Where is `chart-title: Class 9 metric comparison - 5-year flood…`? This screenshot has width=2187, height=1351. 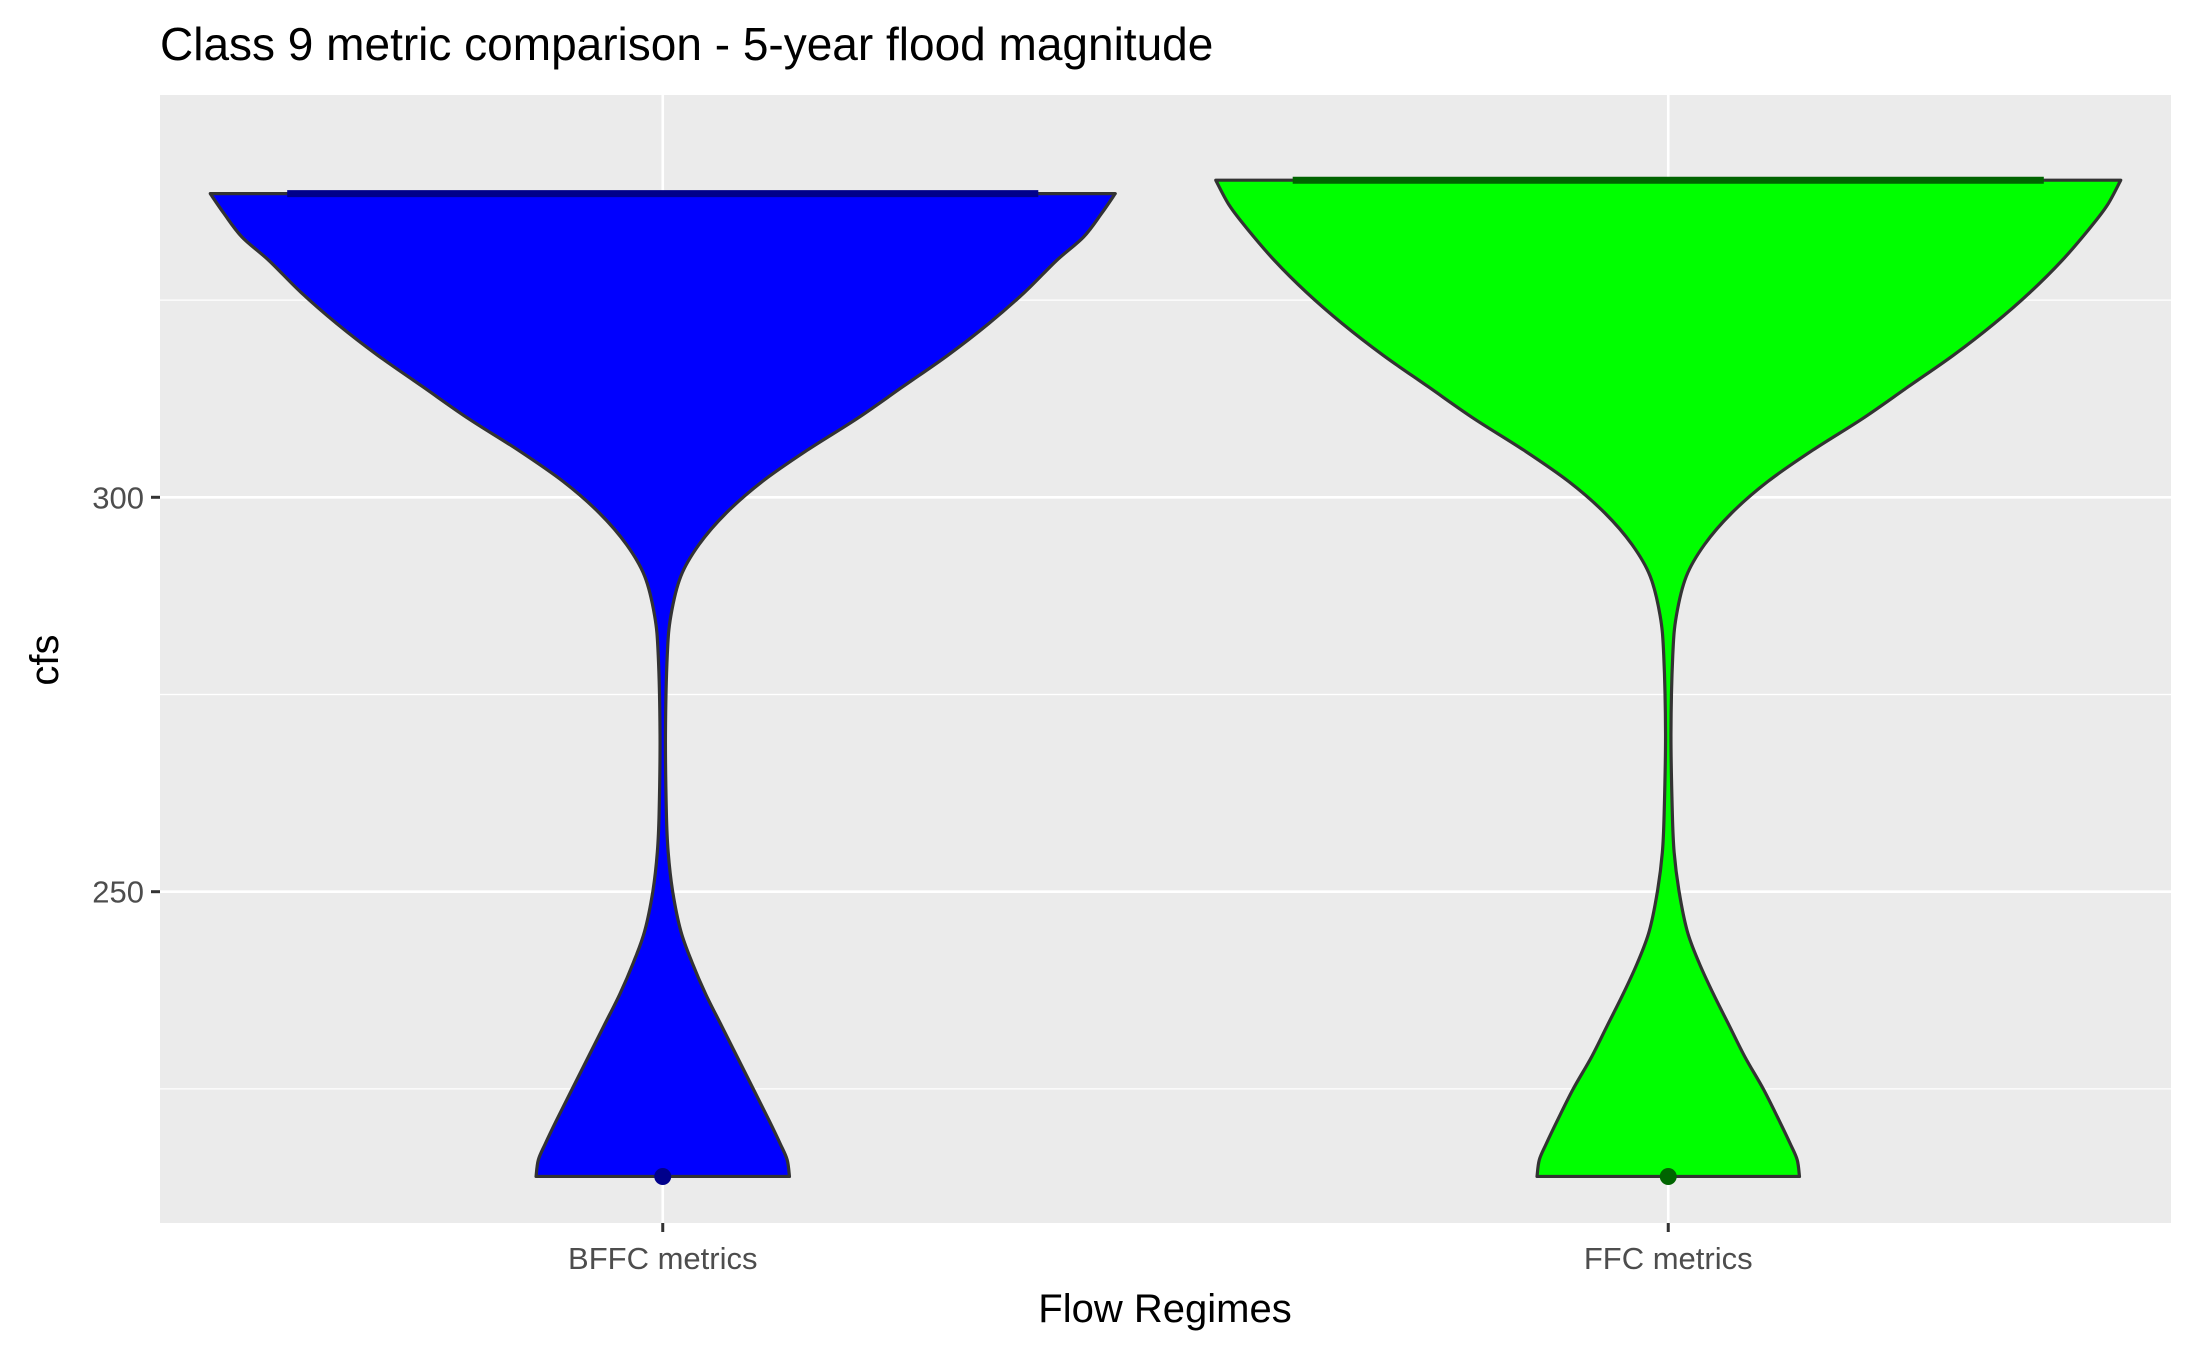 chart-title: Class 9 metric comparison - 5-year flood… is located at coordinates (686, 44).